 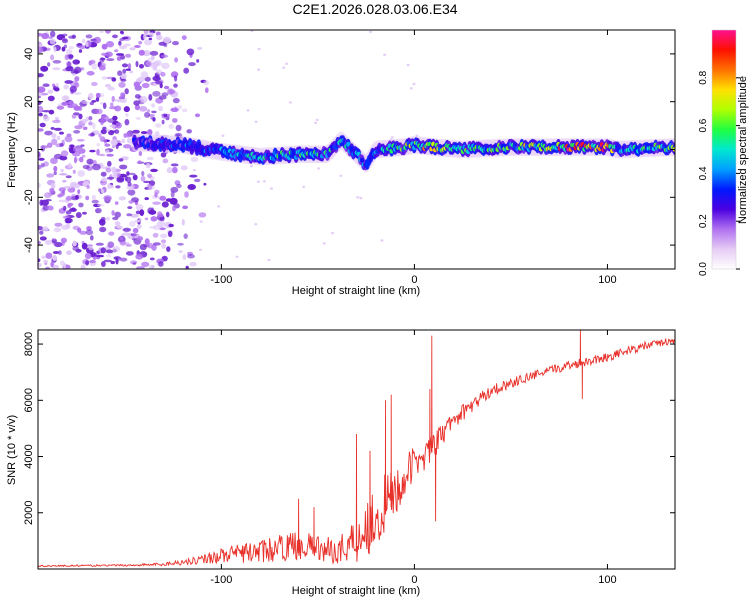 What do you see at coordinates (703, 77) in the screenshot?
I see `colorbar-tick-label: 0.8` at bounding box center [703, 77].